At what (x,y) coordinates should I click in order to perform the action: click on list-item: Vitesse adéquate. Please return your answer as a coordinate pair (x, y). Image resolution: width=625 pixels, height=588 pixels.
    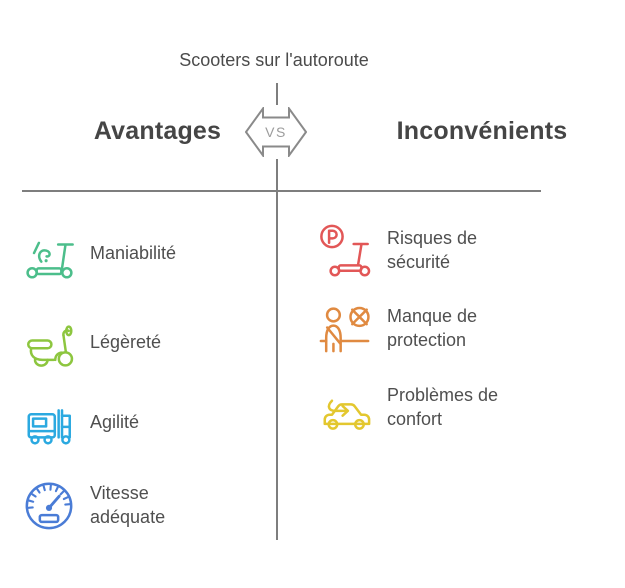
    Looking at the image, I should click on (112, 505).